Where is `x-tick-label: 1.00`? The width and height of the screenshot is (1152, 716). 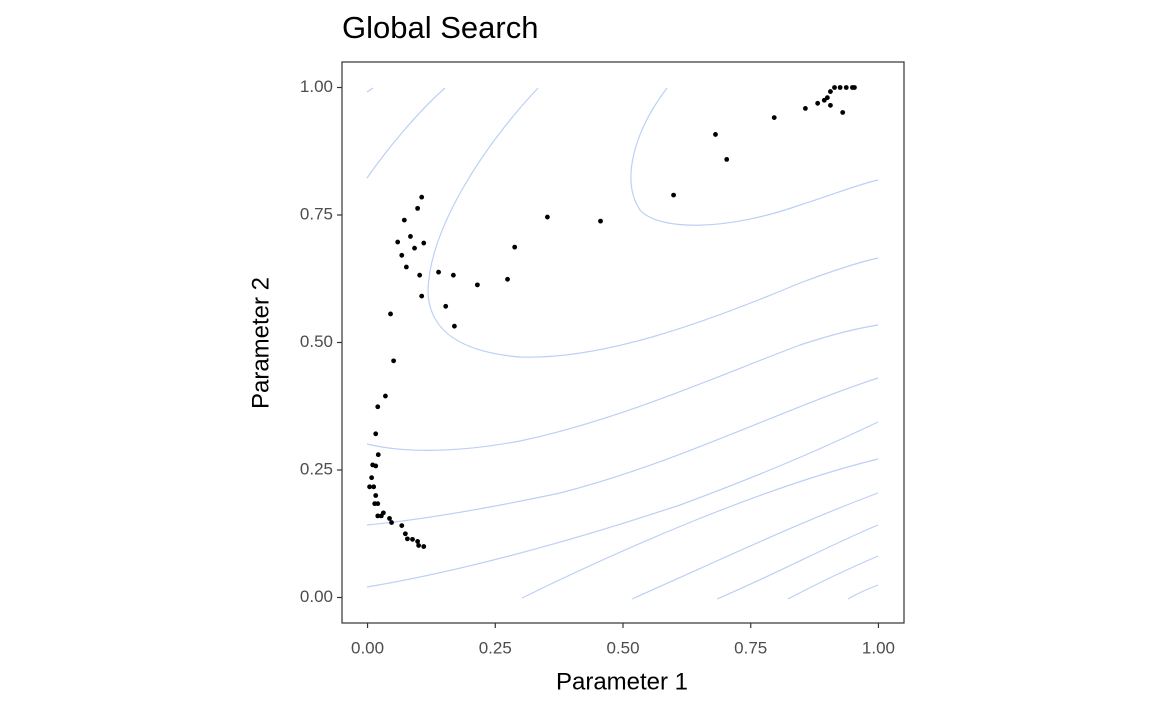 x-tick-label: 1.00 is located at coordinates (878, 647).